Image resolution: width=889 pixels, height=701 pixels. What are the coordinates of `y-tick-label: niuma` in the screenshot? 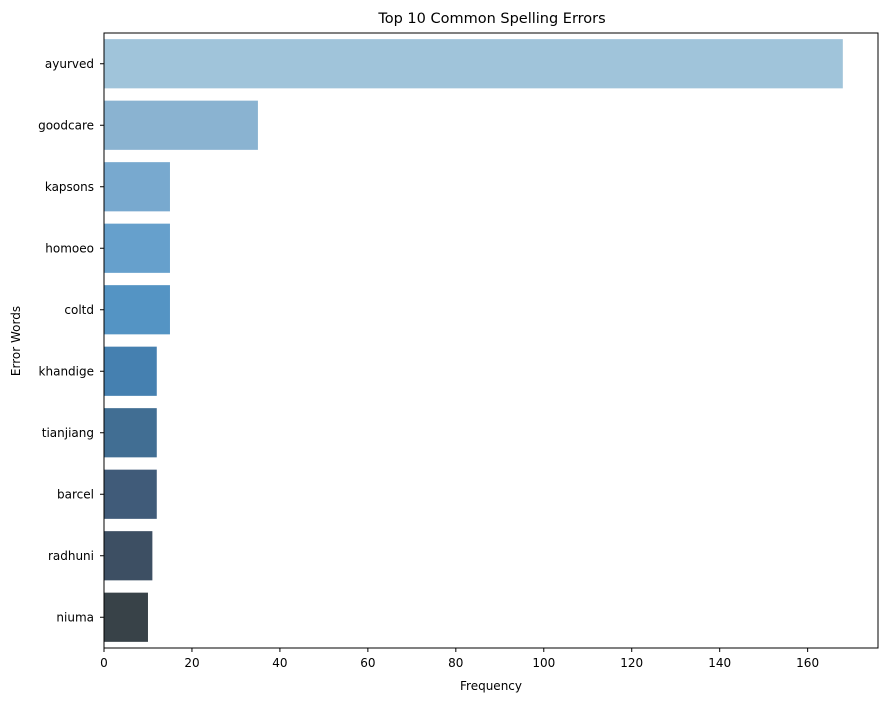 It's located at (75, 617).